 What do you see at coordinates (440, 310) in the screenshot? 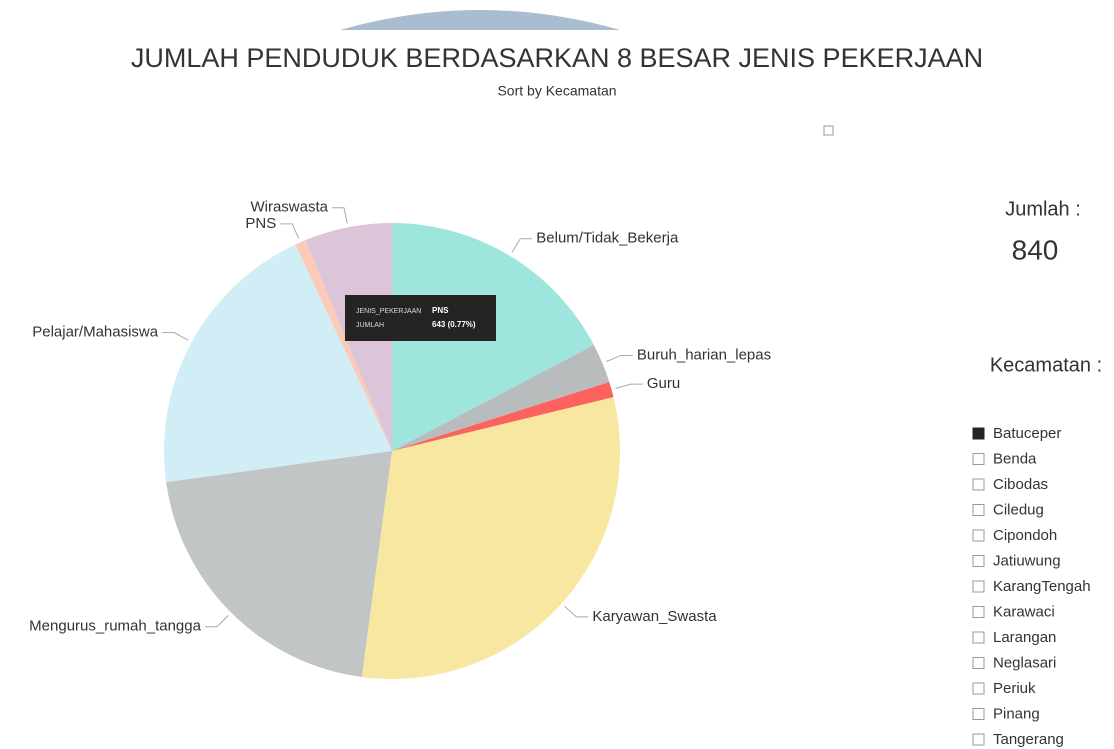
I see `tooltip-value: PNS` at bounding box center [440, 310].